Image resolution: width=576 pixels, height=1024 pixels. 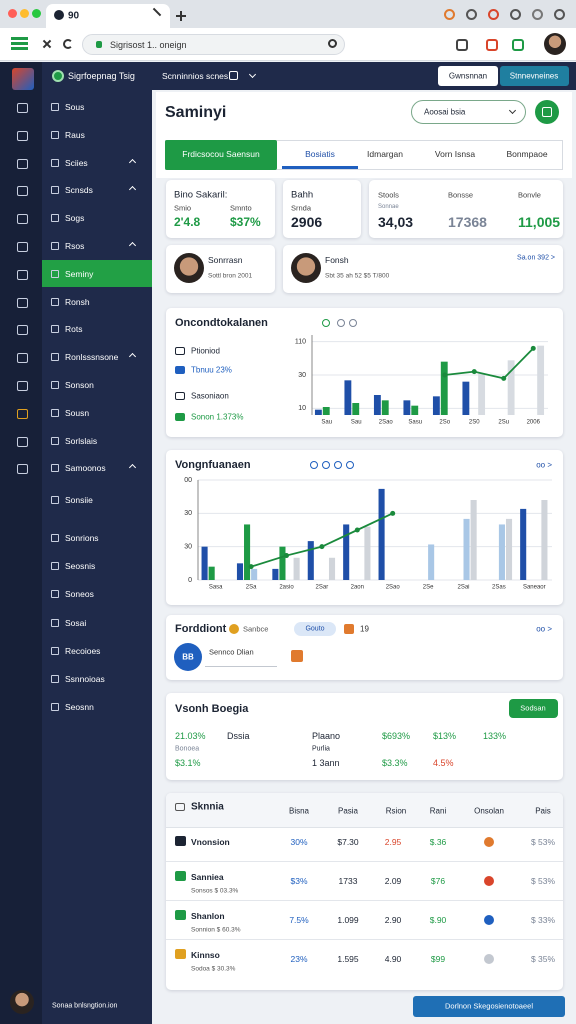 I want to click on select, so click(x=468, y=112).